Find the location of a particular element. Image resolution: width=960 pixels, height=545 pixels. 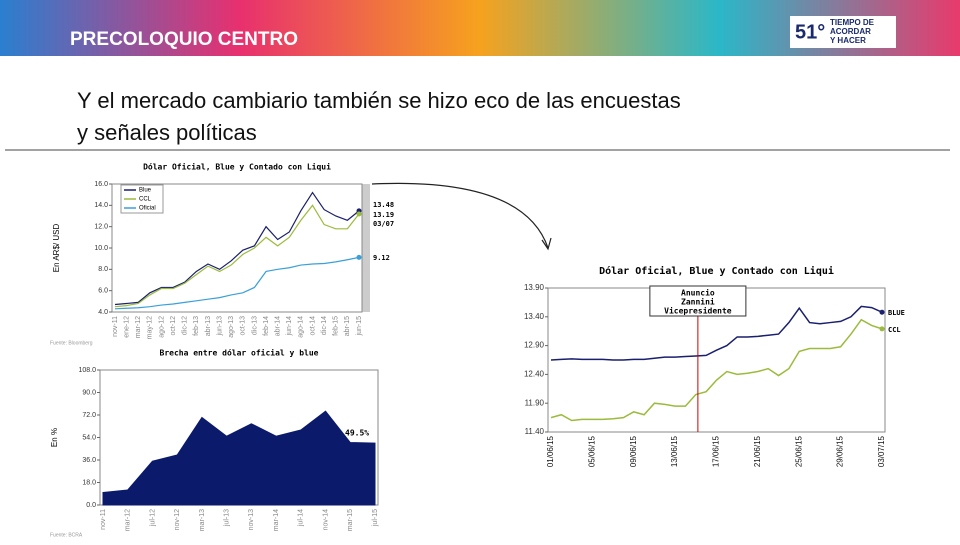

series-label: BLUE is located at coordinates (896, 313).